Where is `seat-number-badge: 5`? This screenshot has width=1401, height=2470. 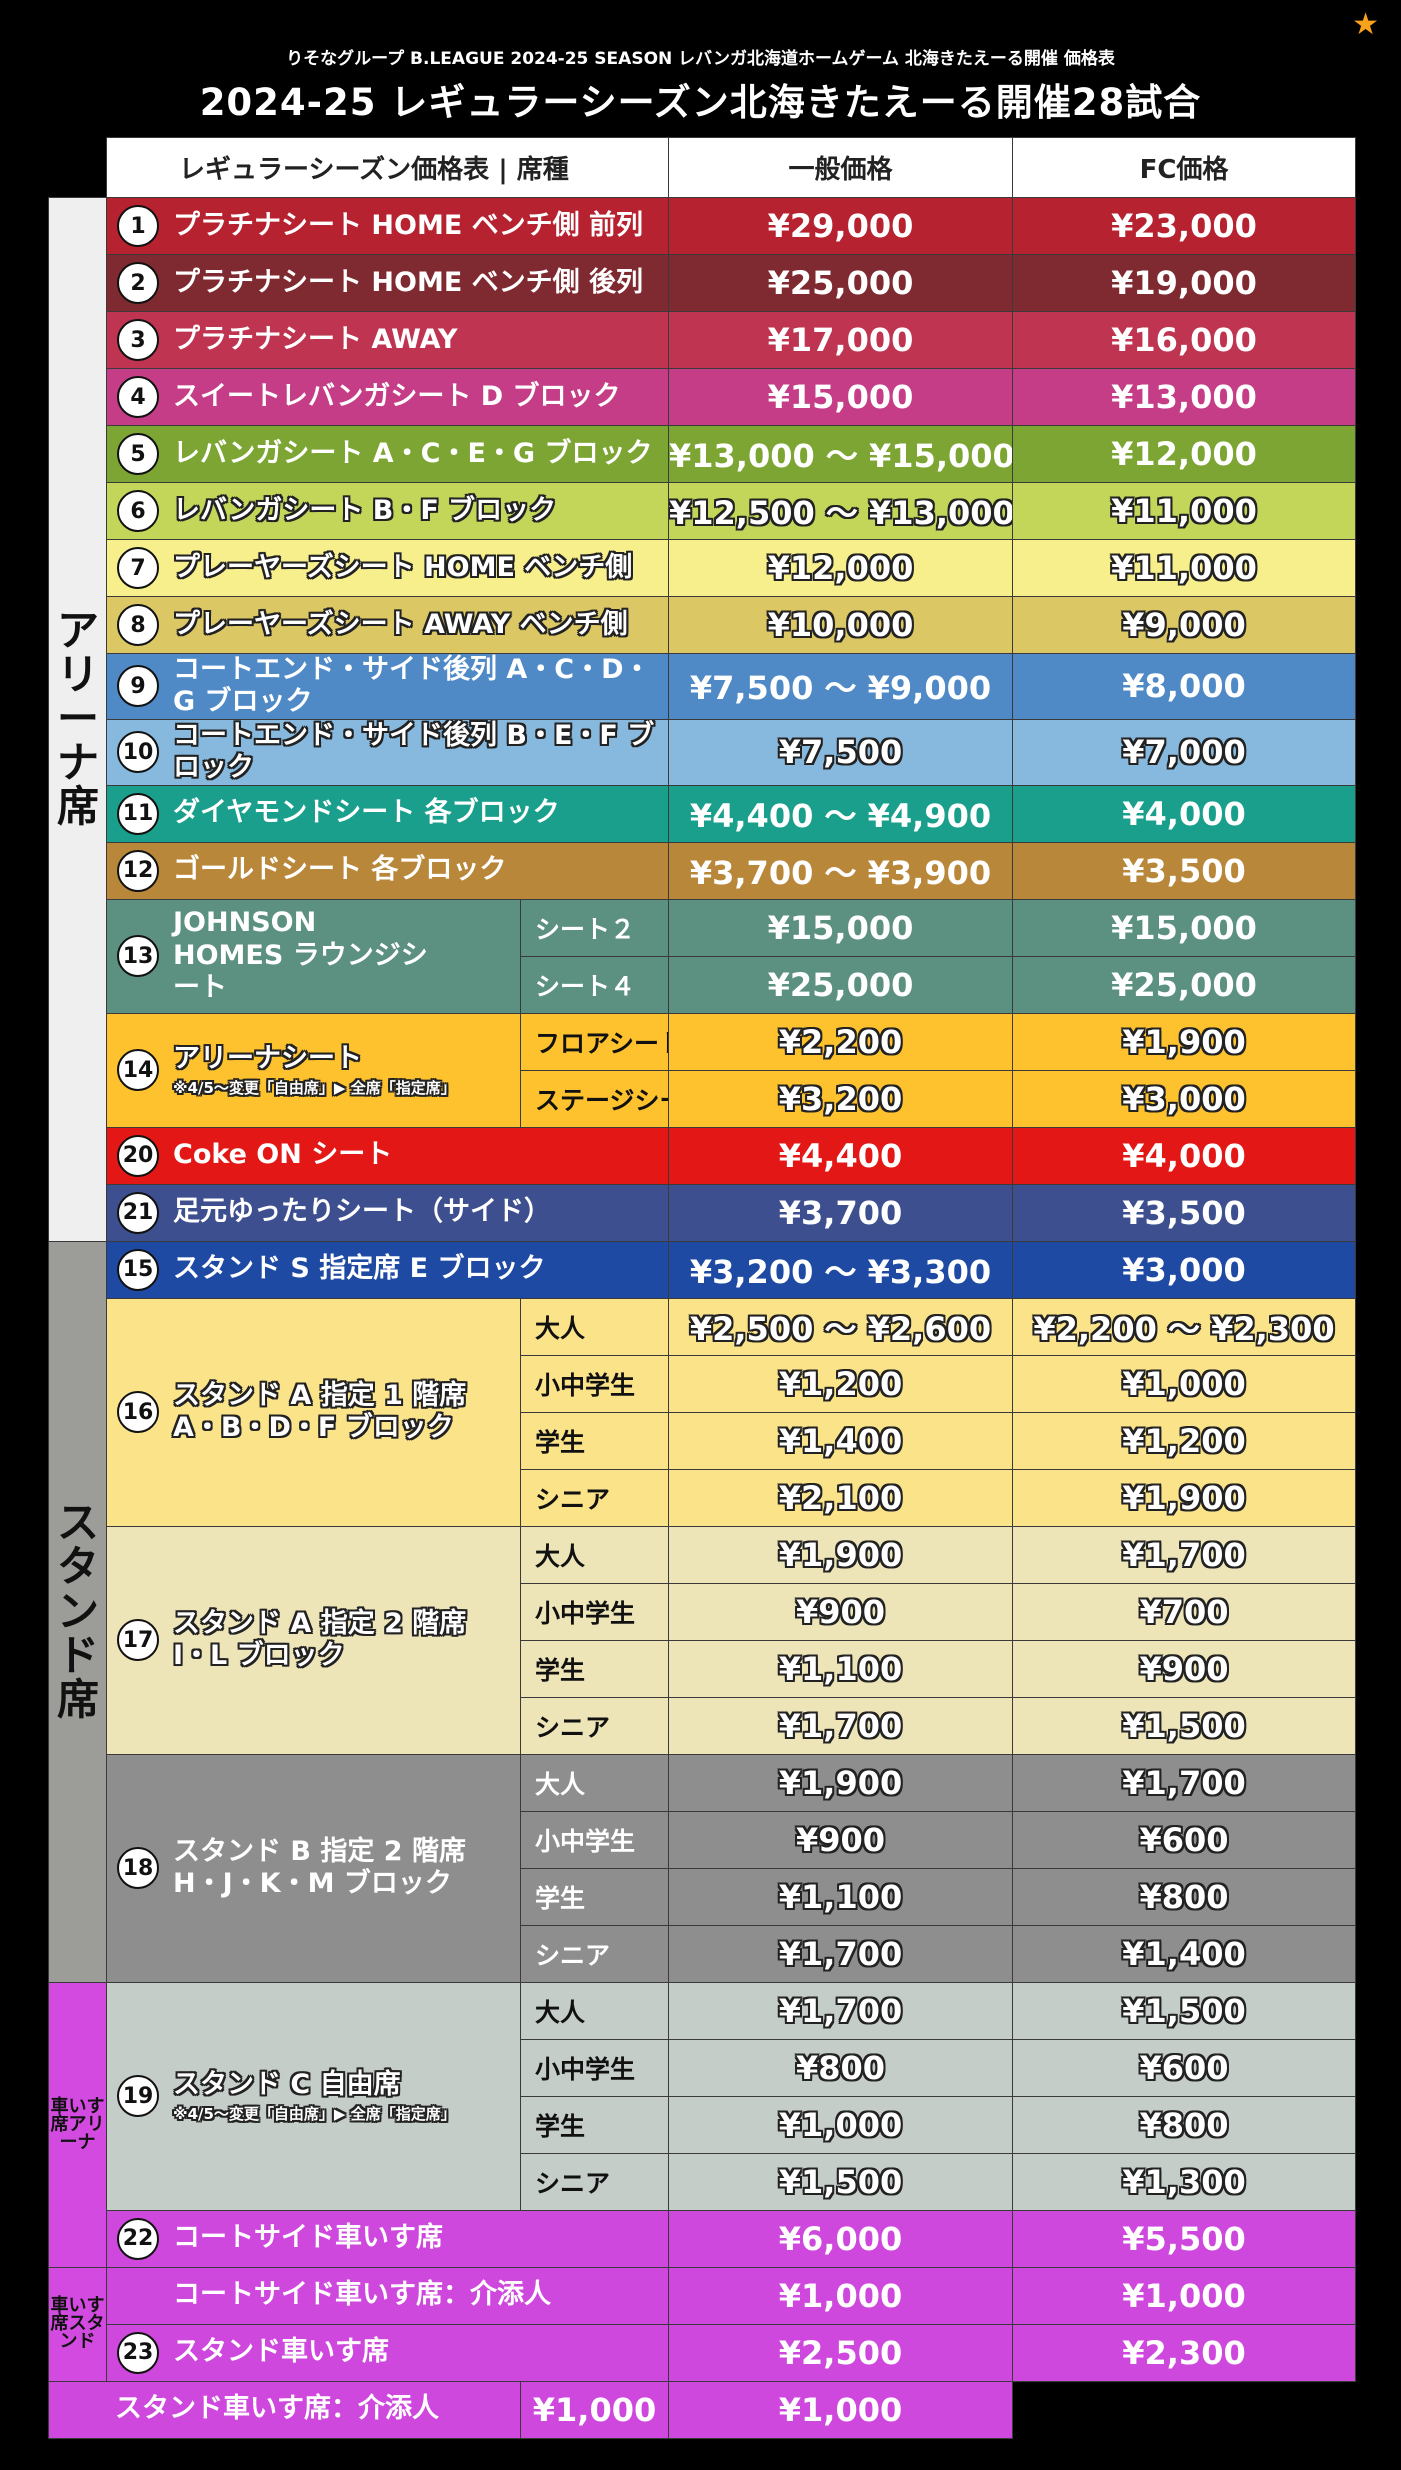 seat-number-badge: 5 is located at coordinates (138, 454).